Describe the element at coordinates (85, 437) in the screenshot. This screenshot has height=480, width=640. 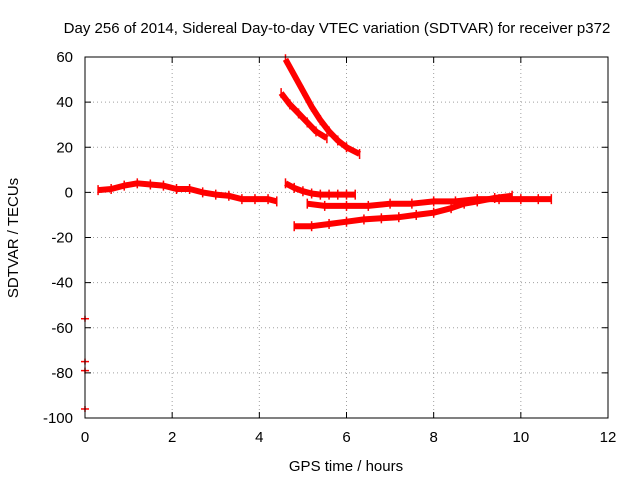
I see `x-tick-label: 0` at that location.